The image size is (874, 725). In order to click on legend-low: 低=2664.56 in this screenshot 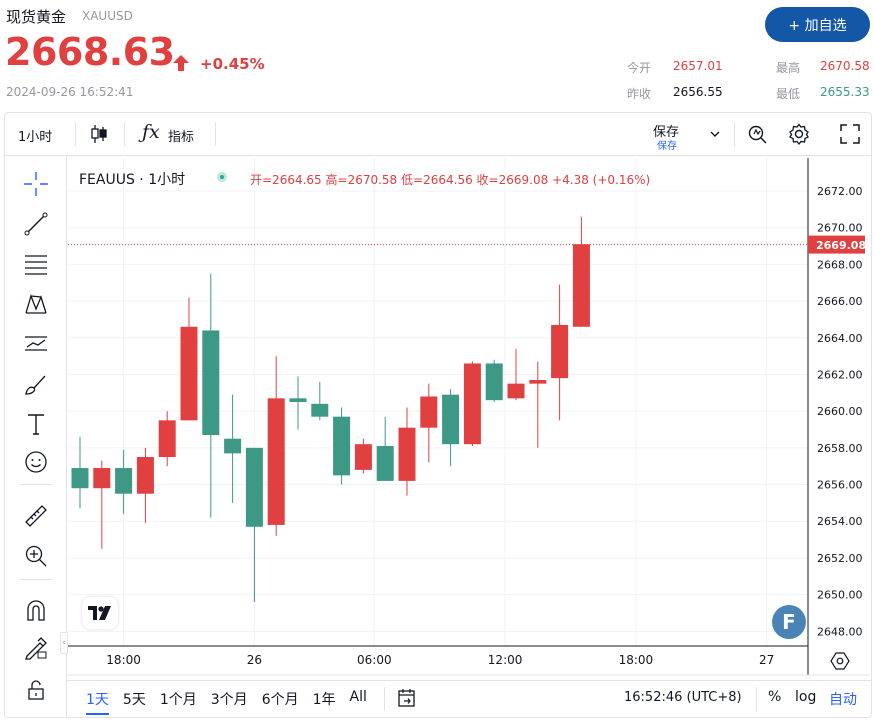, I will do `click(437, 180)`.